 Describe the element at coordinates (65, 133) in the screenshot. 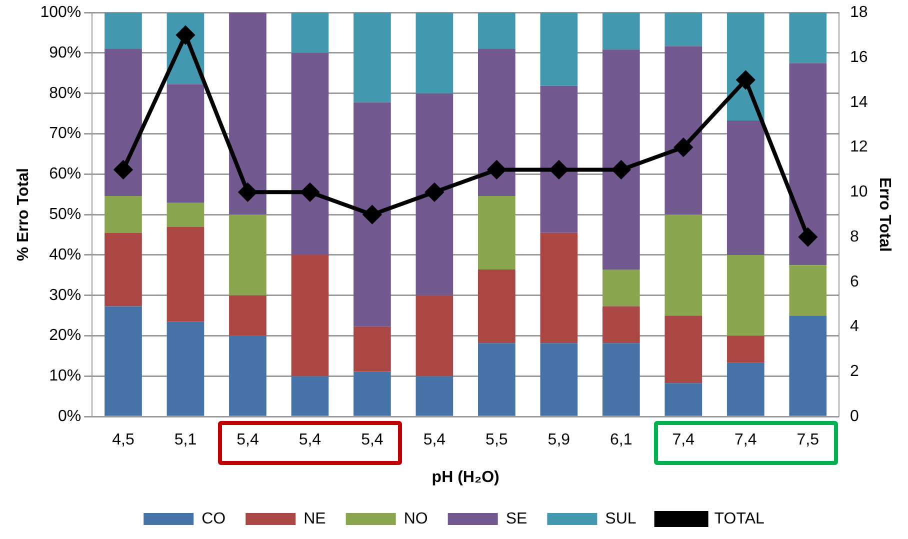

I see `y-tick-label: 70%` at that location.